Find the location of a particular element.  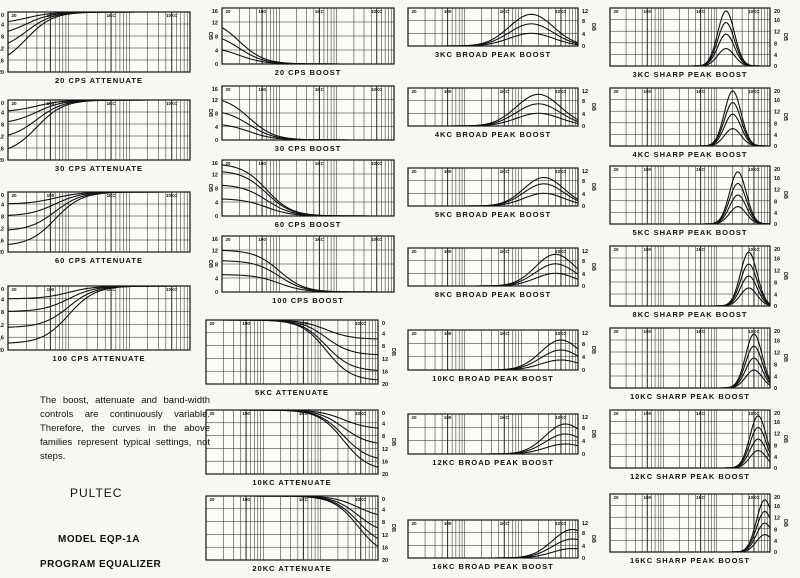

chart-title: 20 CPS BOOST is located at coordinates (308, 72).